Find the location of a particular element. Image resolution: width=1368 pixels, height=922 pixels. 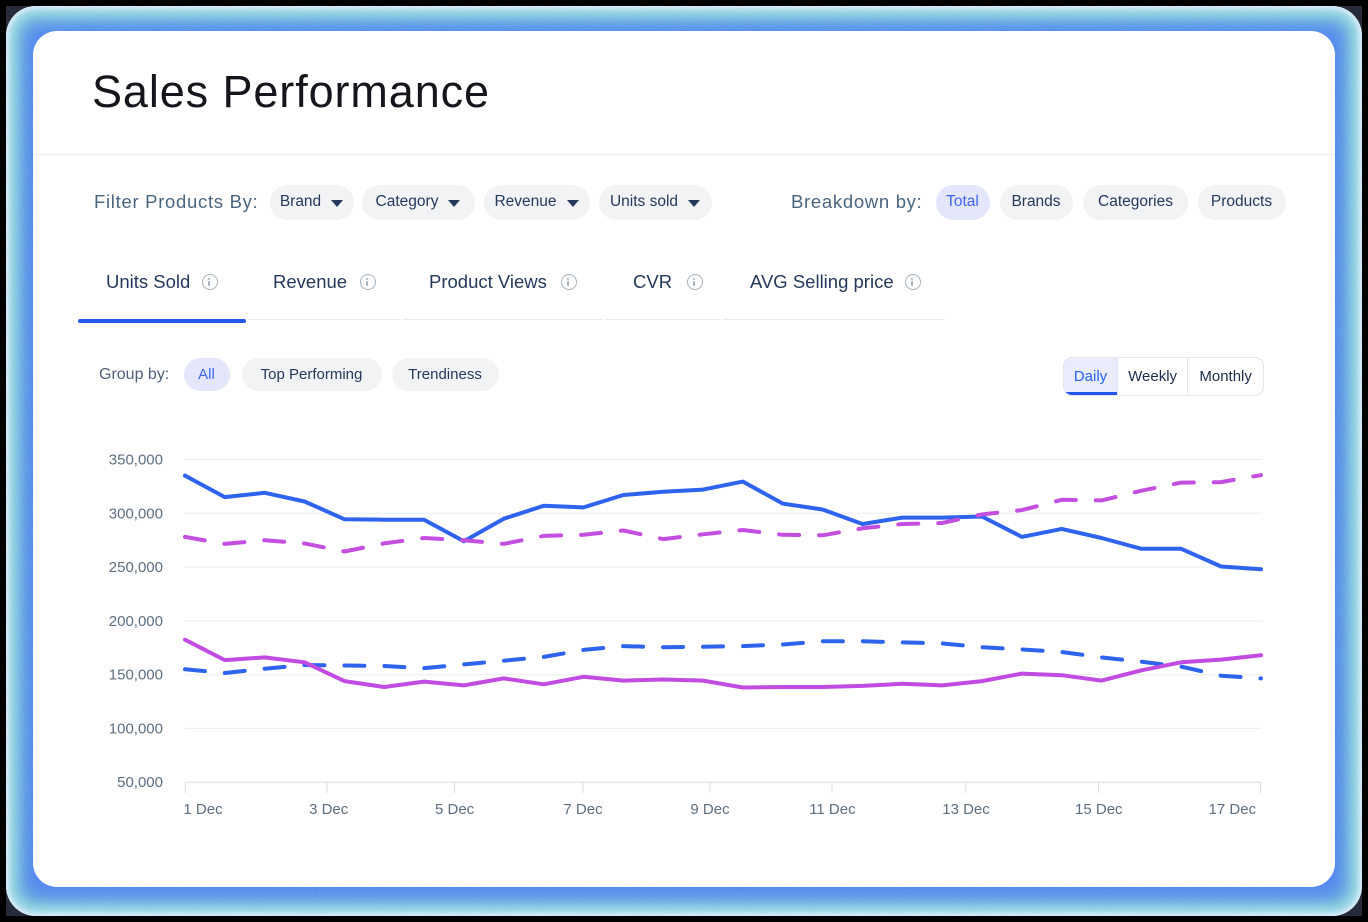

svg-text: 13 Dec is located at coordinates (966, 809).